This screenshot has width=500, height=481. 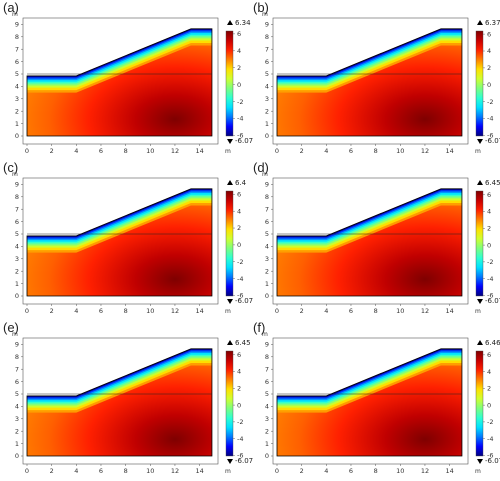 What do you see at coordinates (490, 136) in the screenshot?
I see `colorbar-tick-label: -6` at bounding box center [490, 136].